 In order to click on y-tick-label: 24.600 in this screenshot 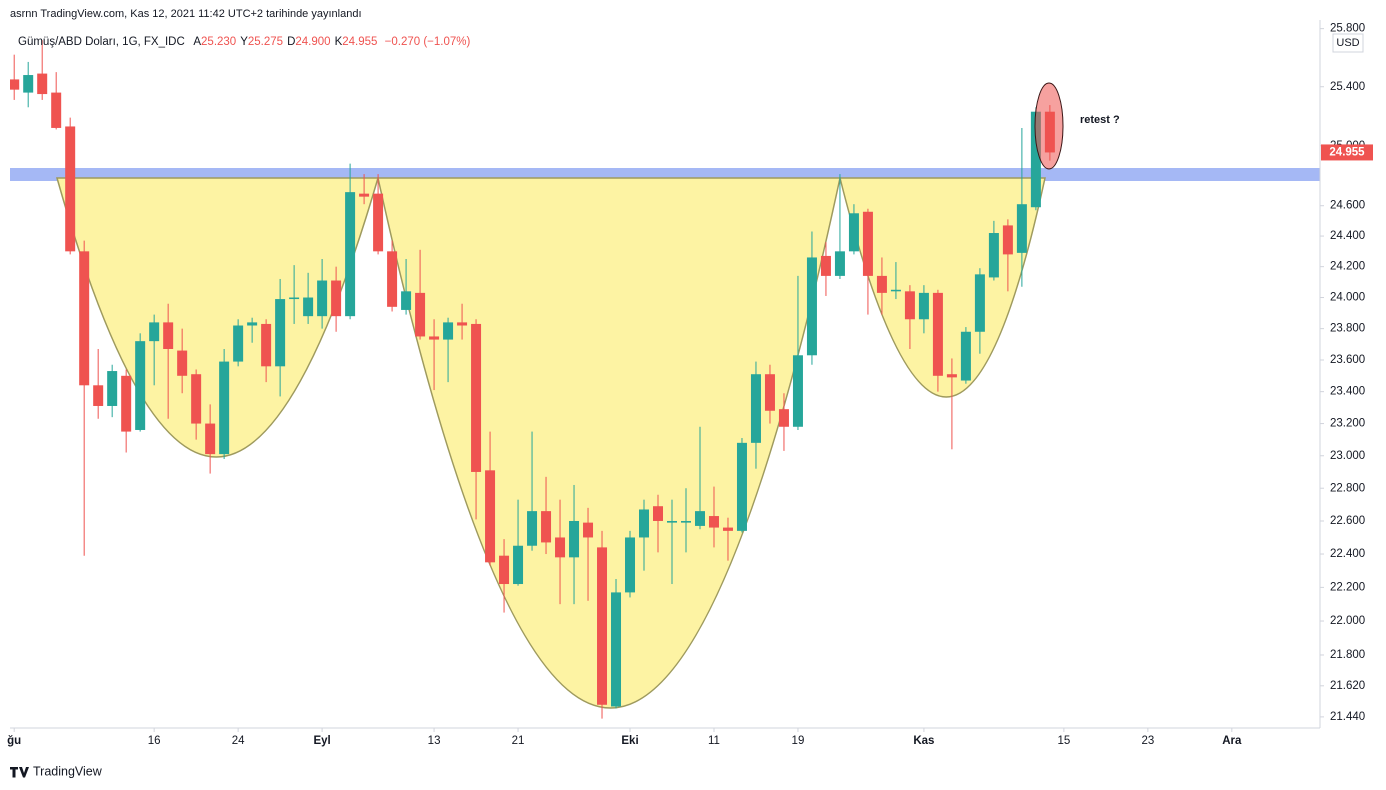, I will do `click(1347, 206)`.